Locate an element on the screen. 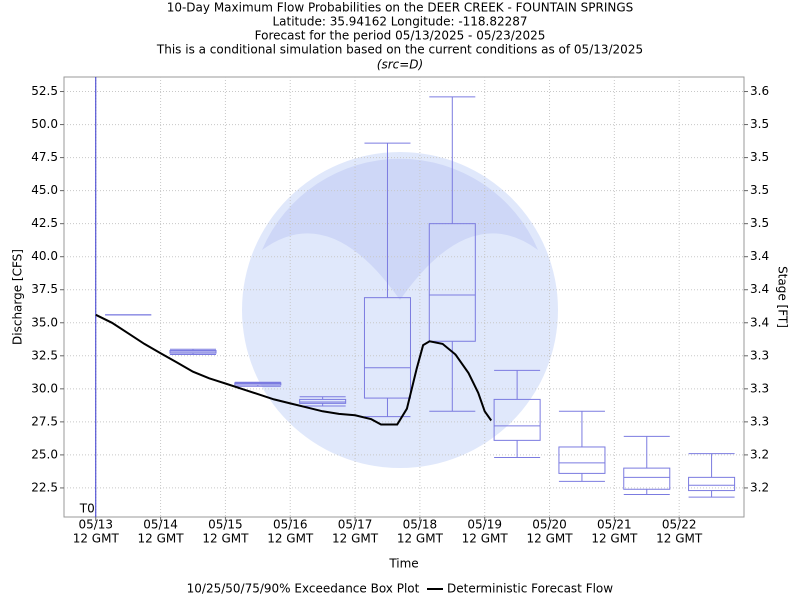 Image resolution: width=800 pixels, height=600 pixels. y-tick-label: 50.0 is located at coordinates (44, 124).